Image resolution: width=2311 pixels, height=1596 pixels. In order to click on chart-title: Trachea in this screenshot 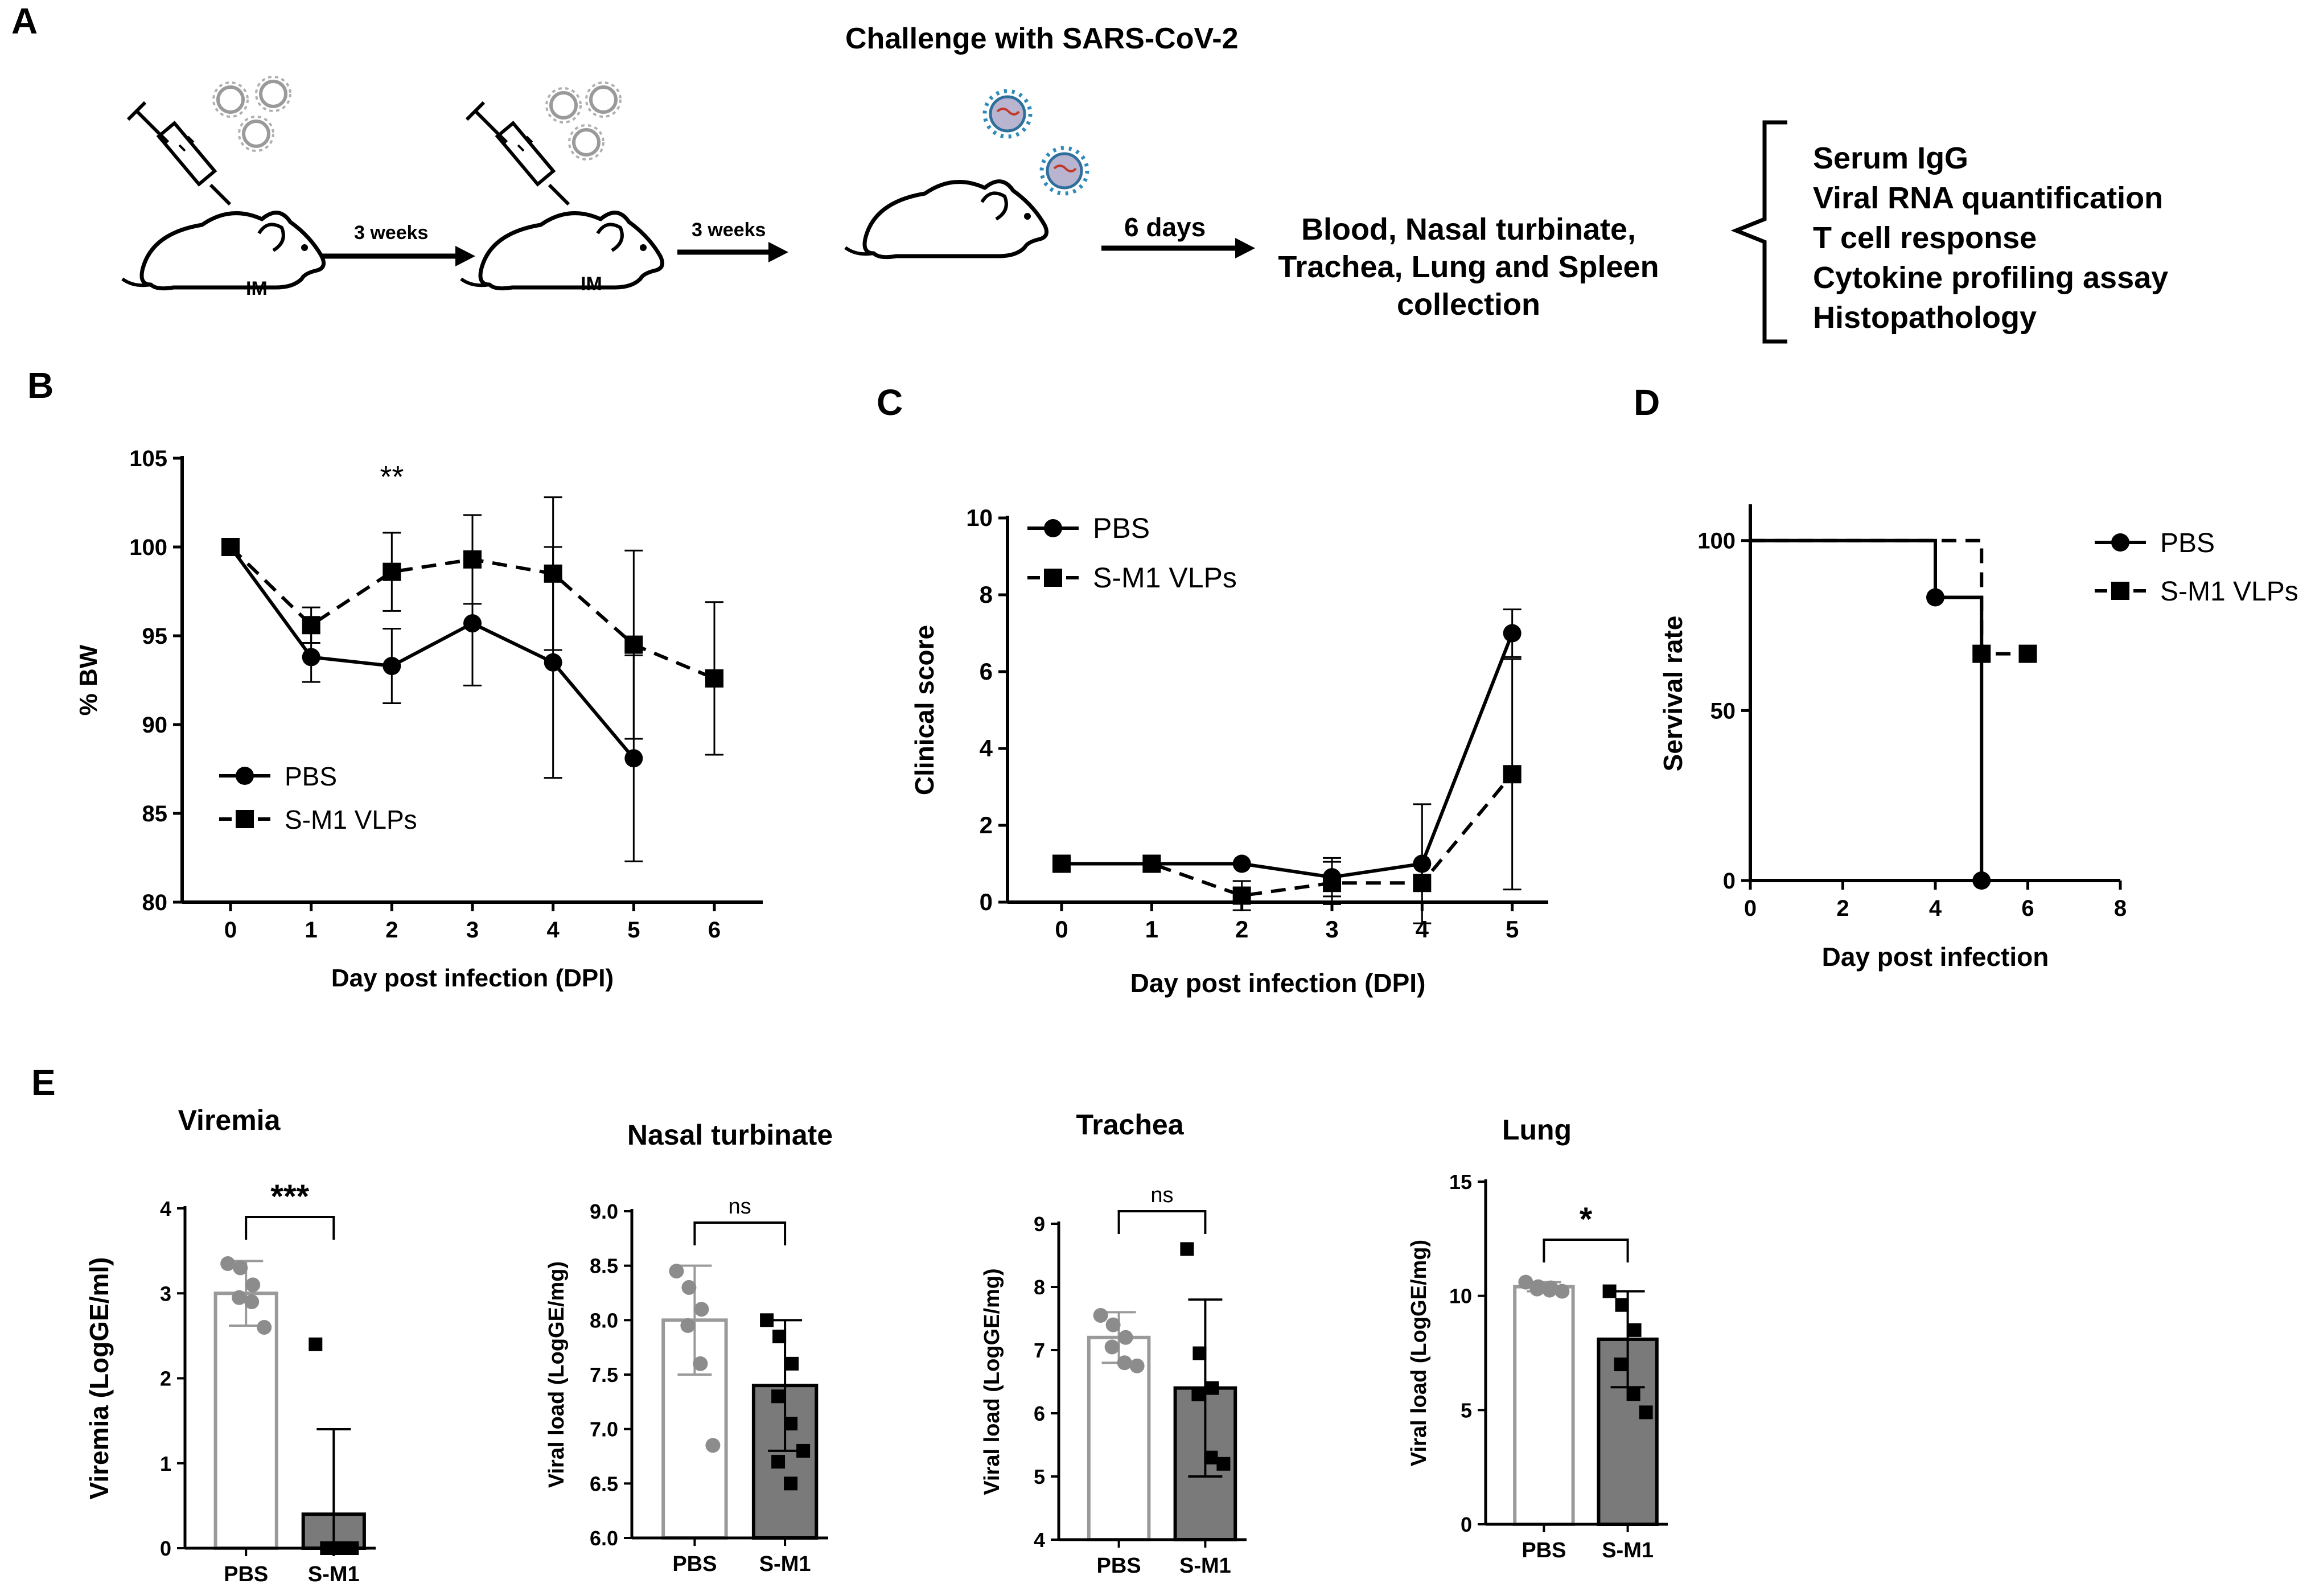, I will do `click(1130, 1125)`.